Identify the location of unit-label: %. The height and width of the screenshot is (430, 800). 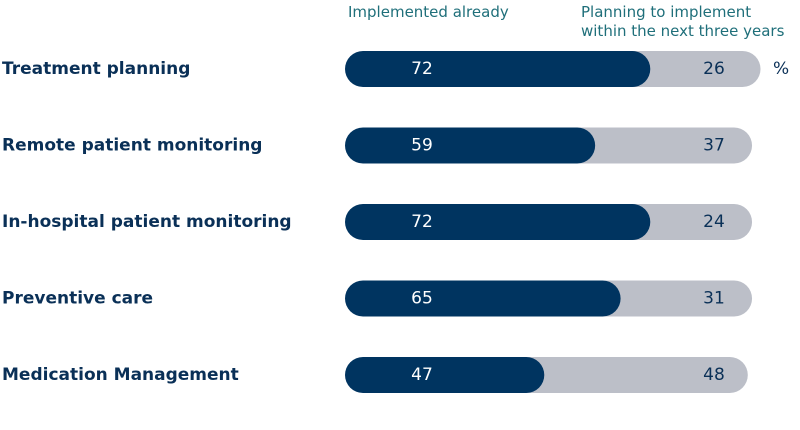
(781, 69).